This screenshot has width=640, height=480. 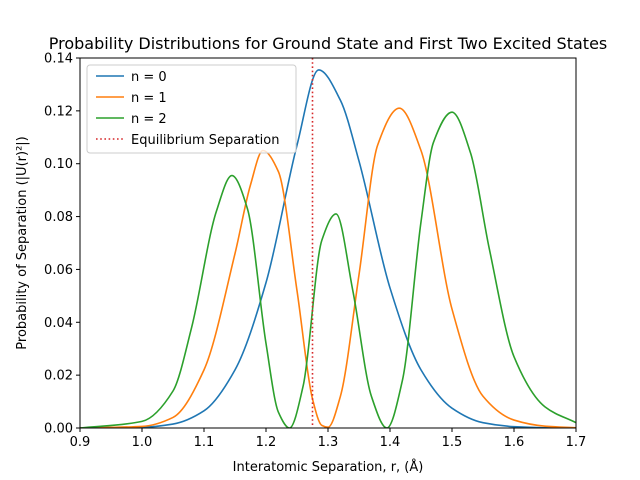 What do you see at coordinates (328, 467) in the screenshot?
I see `x-axis-label: Interatomic Separation, r, (Å)` at bounding box center [328, 467].